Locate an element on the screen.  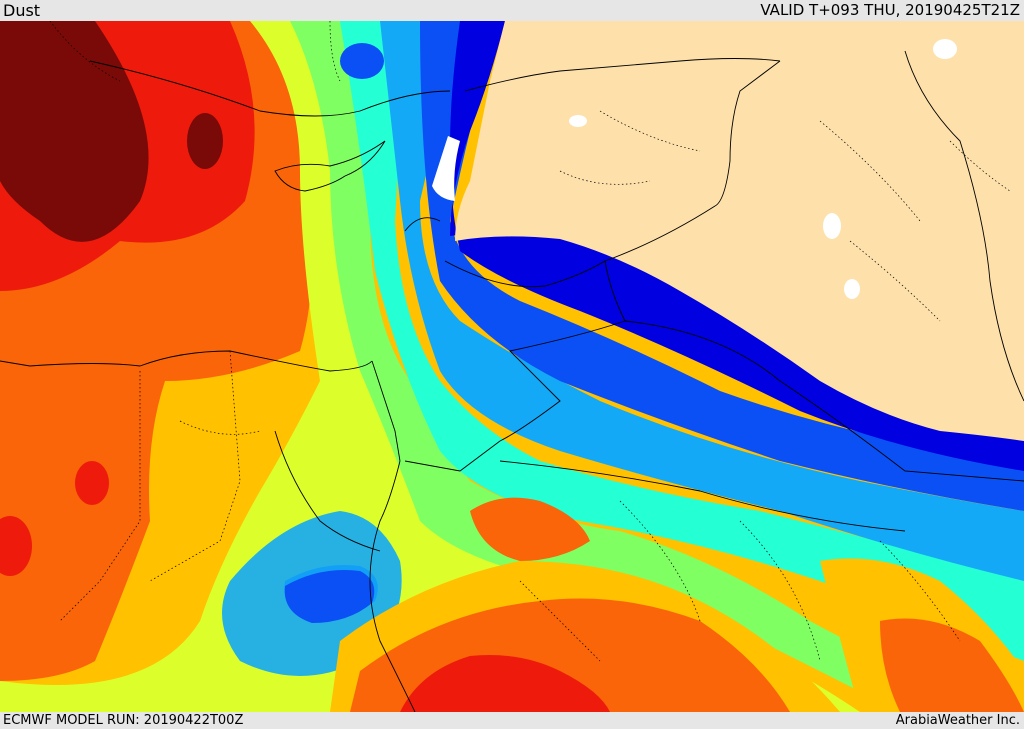
border-saudi-arabia-east is located at coordinates (702, 496).